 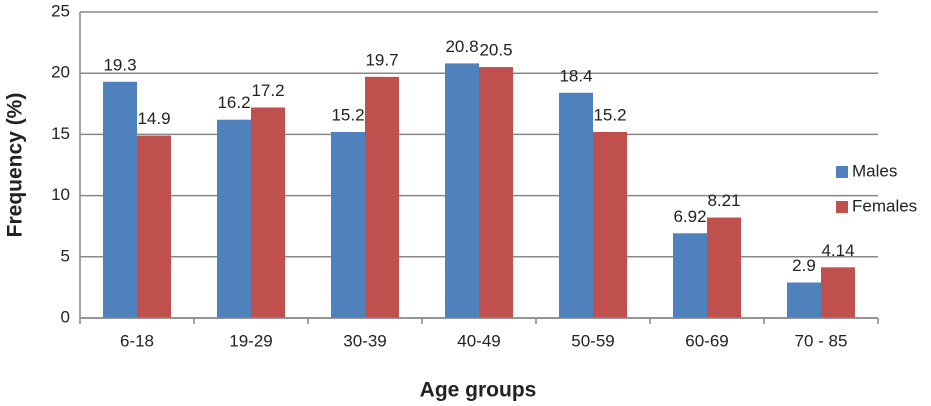 I want to click on y-tick-label: 5, so click(x=65, y=255).